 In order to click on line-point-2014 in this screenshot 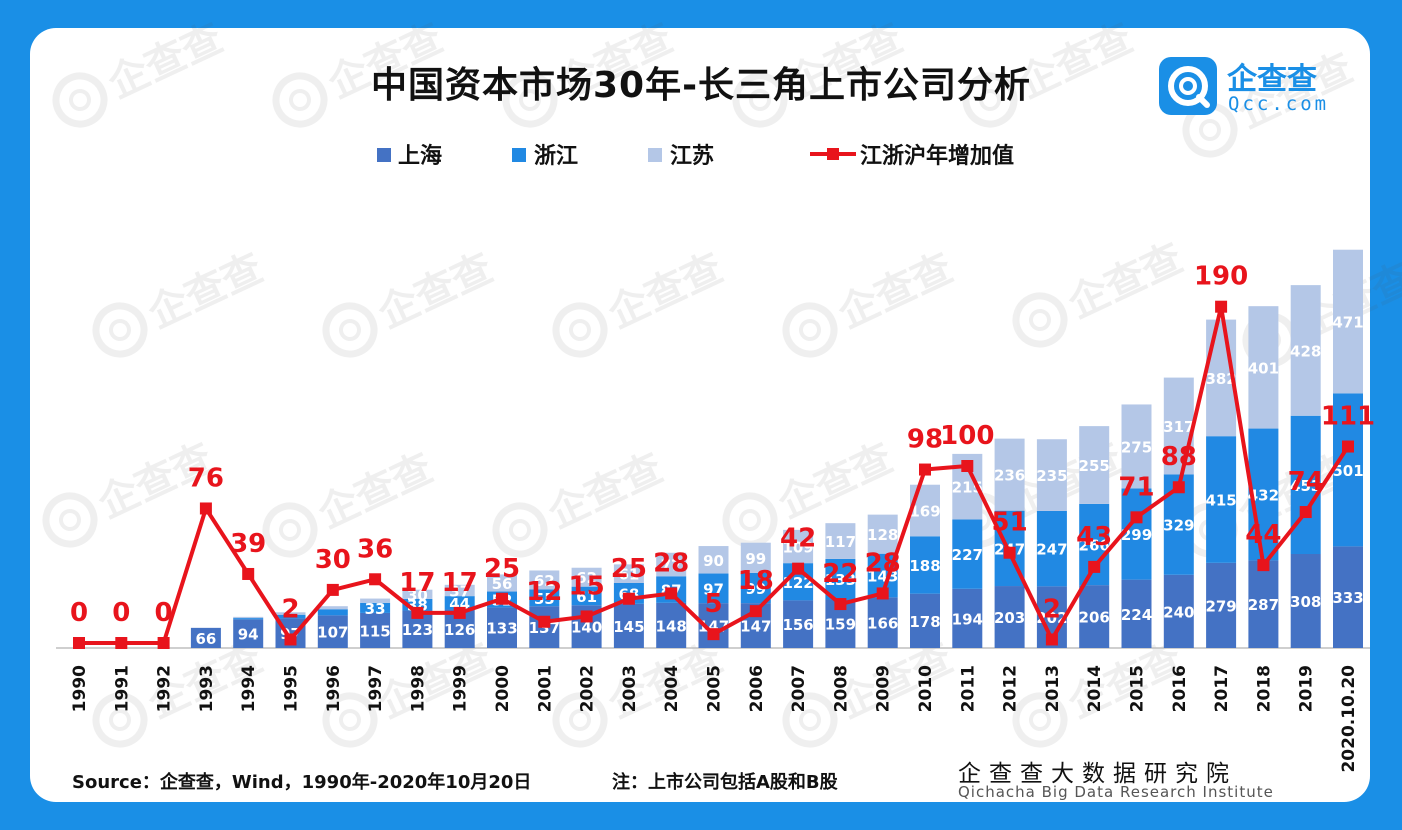, I will do `click(1094, 566)`.